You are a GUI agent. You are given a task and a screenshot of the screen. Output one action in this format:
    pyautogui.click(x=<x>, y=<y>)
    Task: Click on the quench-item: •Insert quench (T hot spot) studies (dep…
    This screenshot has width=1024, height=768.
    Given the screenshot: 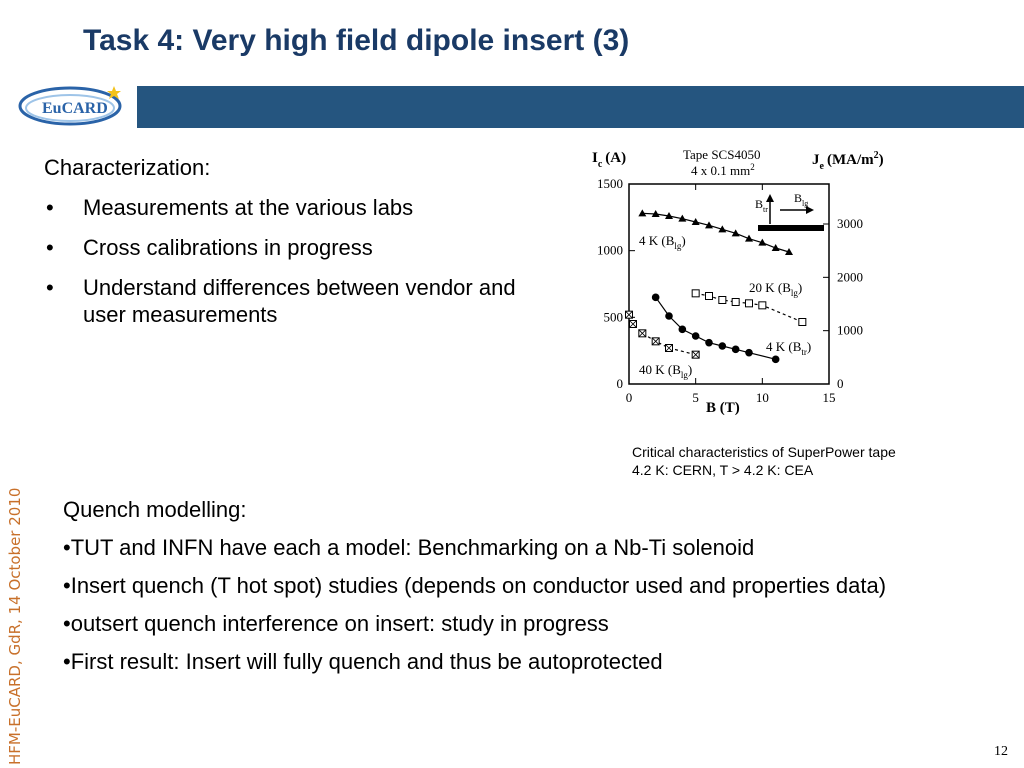 What is the action you would take?
    pyautogui.click(x=475, y=585)
    